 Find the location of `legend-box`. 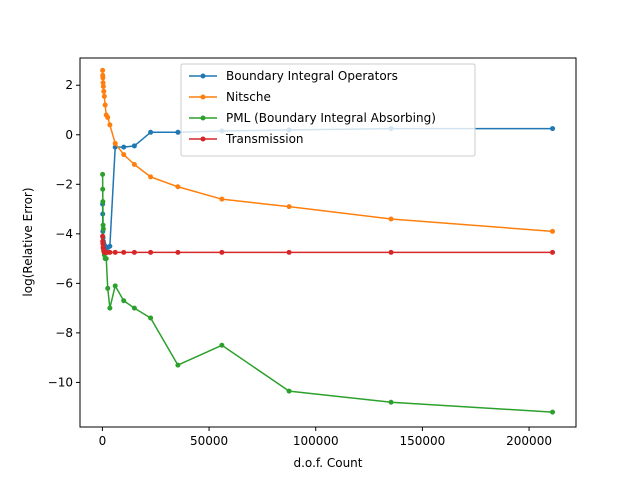

legend-box is located at coordinates (328, 110).